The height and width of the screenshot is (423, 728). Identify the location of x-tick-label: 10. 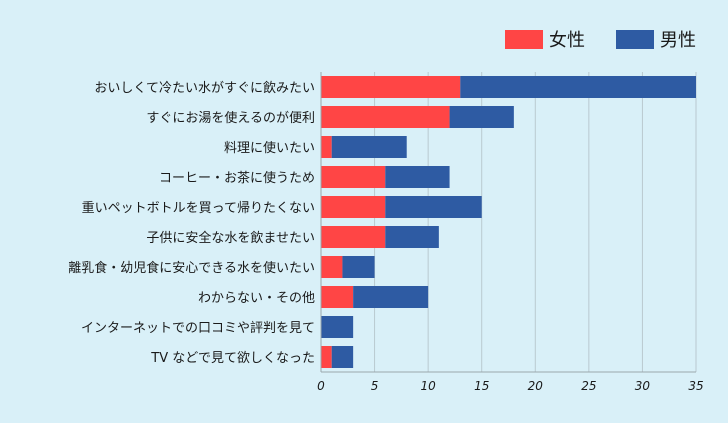
(429, 386).